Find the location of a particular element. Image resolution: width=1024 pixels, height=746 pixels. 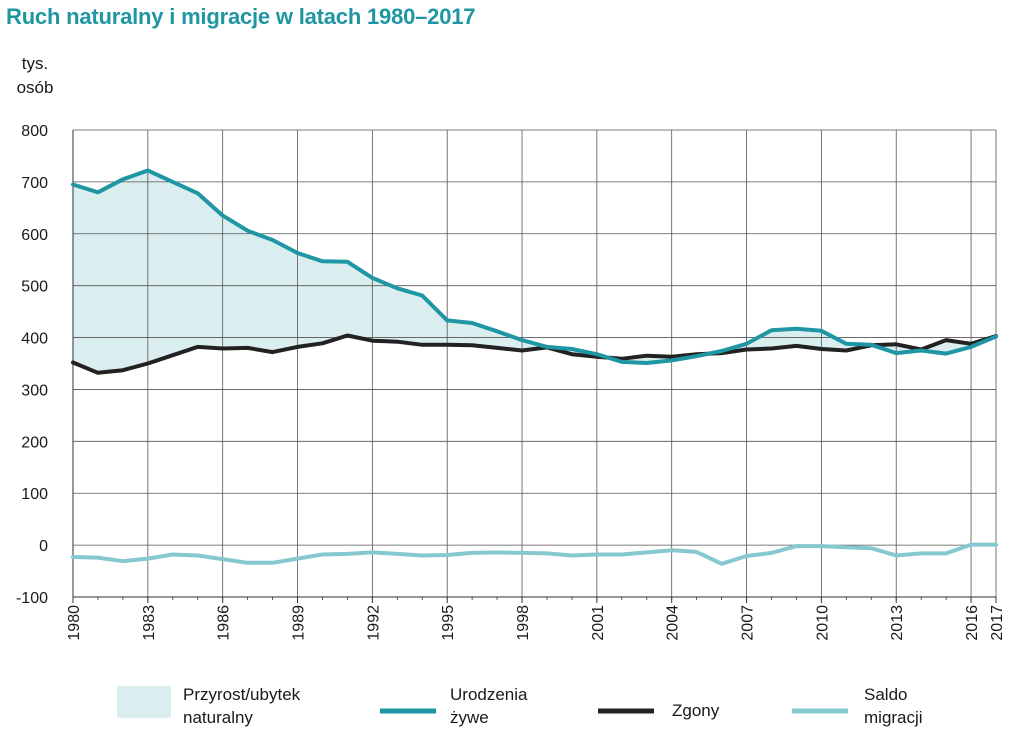

y-tick-label: 600 is located at coordinates (34, 235).